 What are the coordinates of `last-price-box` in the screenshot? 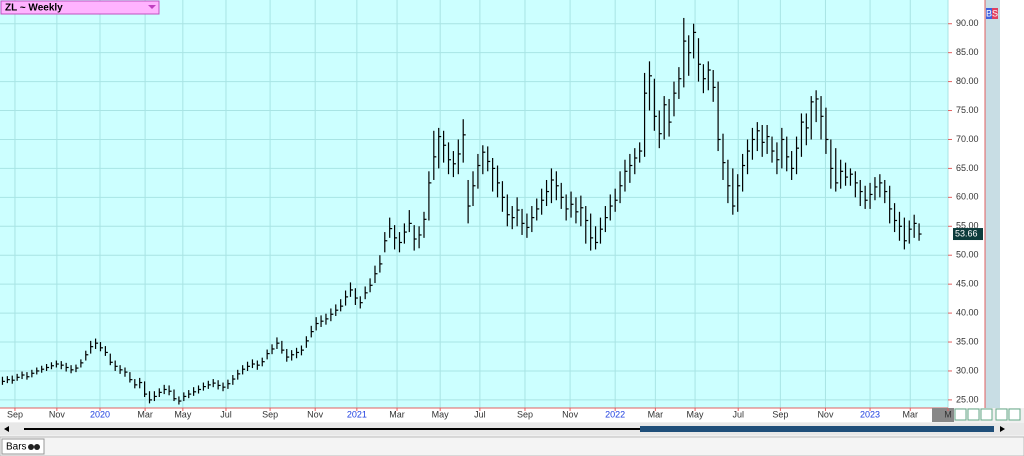 It's located at (968, 234).